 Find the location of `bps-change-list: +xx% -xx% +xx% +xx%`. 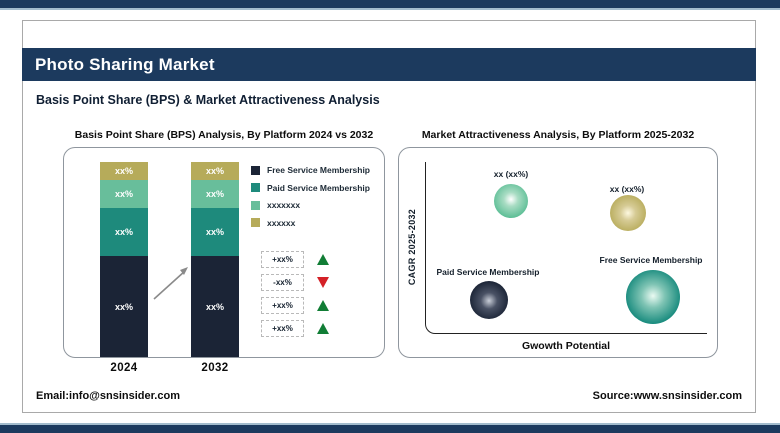

bps-change-list: +xx% -xx% +xx% +xx% is located at coordinates (295, 297).